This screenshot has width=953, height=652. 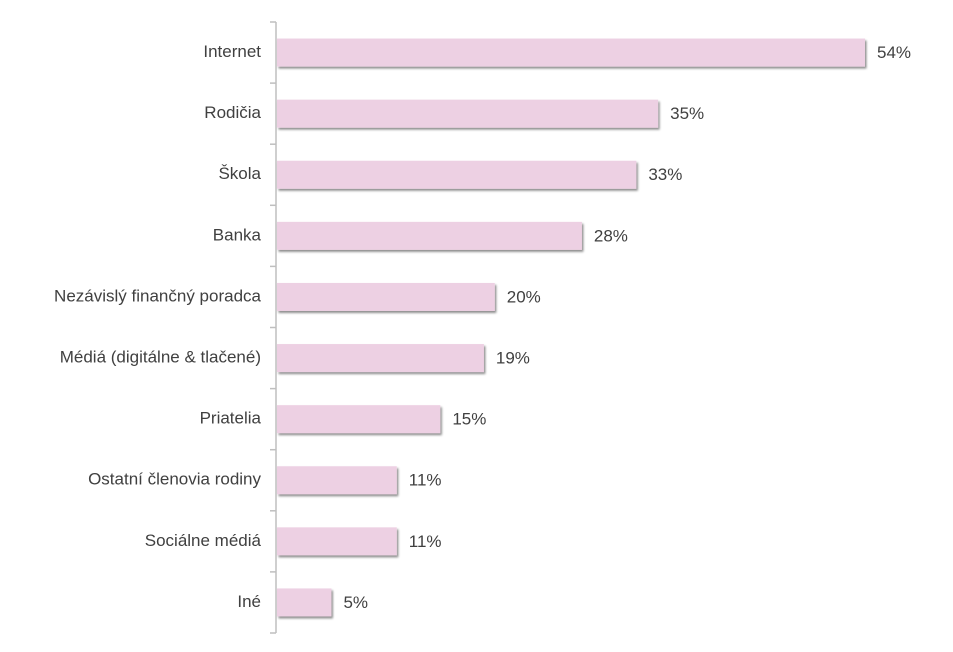 What do you see at coordinates (611, 235) in the screenshot?
I see `value-label: 28%` at bounding box center [611, 235].